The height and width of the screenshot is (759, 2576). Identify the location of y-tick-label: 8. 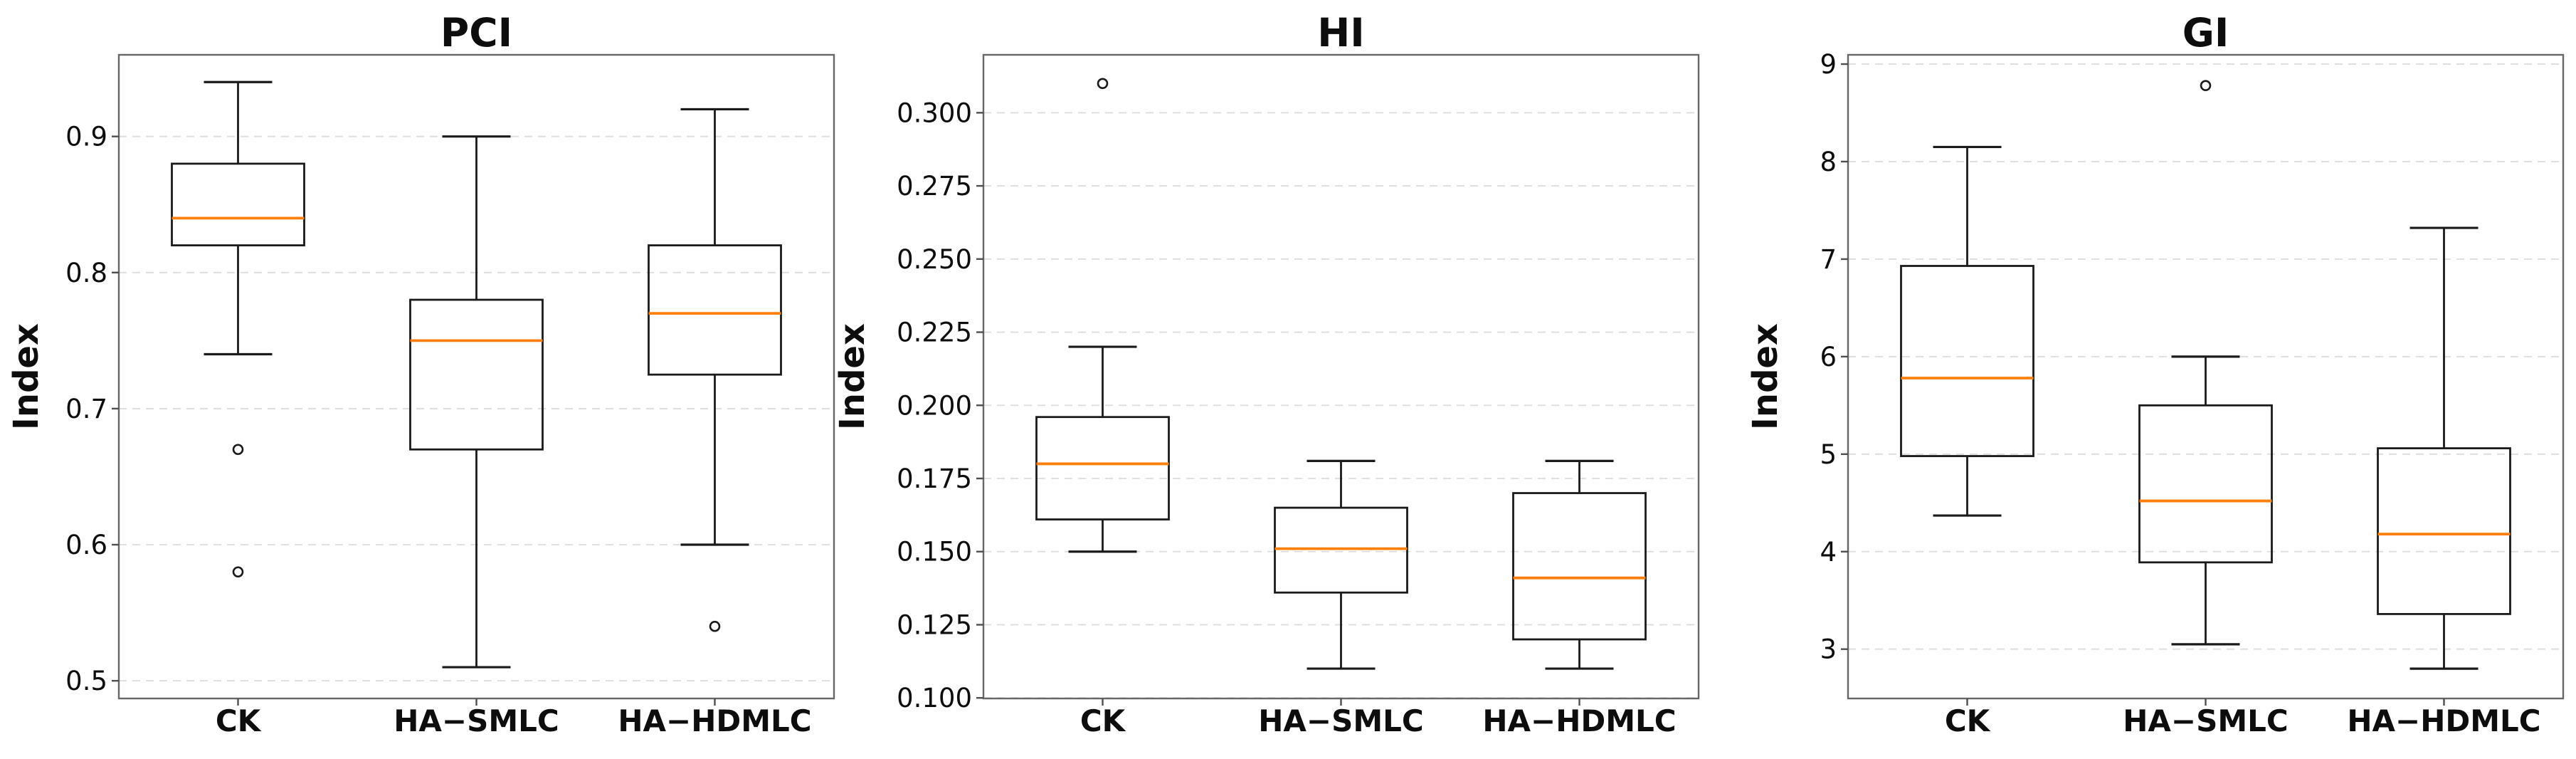
(1829, 162).